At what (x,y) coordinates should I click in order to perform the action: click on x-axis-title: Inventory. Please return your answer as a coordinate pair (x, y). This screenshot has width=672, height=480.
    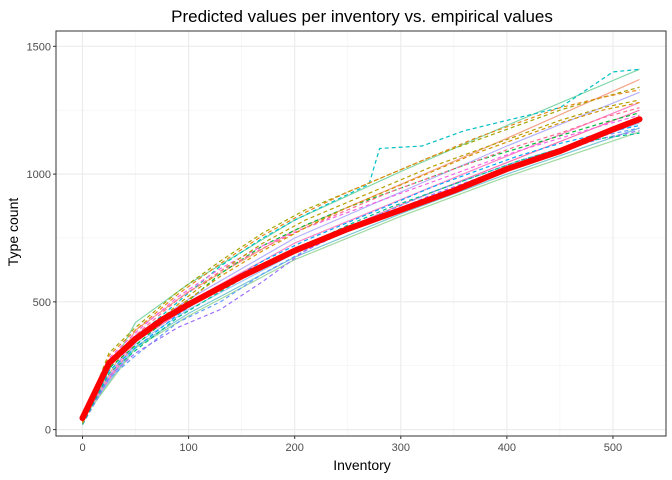
    Looking at the image, I should click on (362, 465).